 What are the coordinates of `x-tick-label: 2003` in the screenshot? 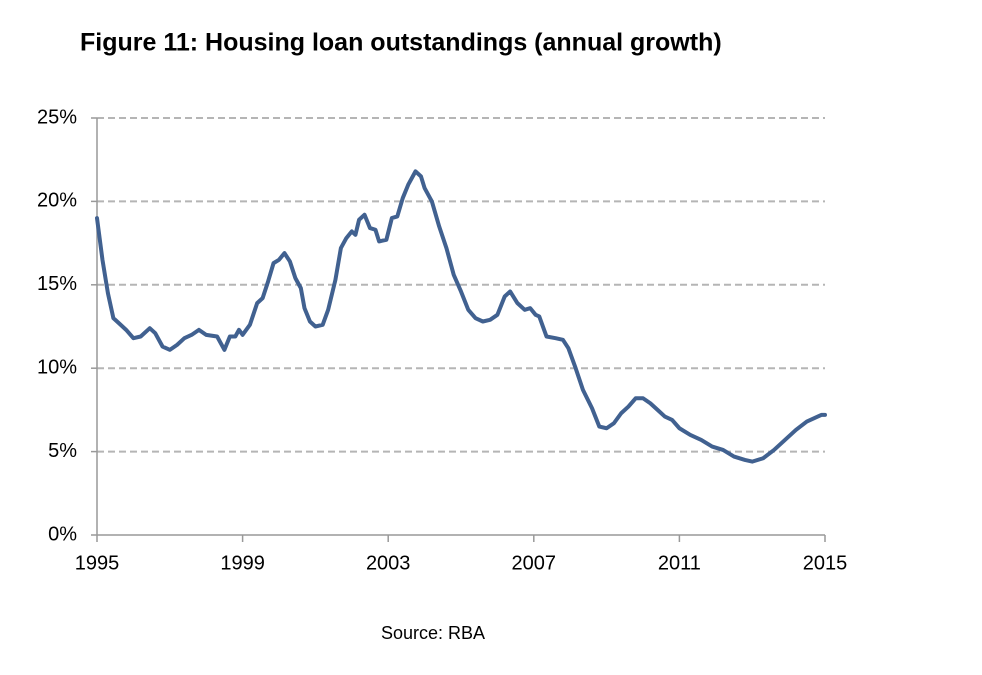 It's located at (388, 563).